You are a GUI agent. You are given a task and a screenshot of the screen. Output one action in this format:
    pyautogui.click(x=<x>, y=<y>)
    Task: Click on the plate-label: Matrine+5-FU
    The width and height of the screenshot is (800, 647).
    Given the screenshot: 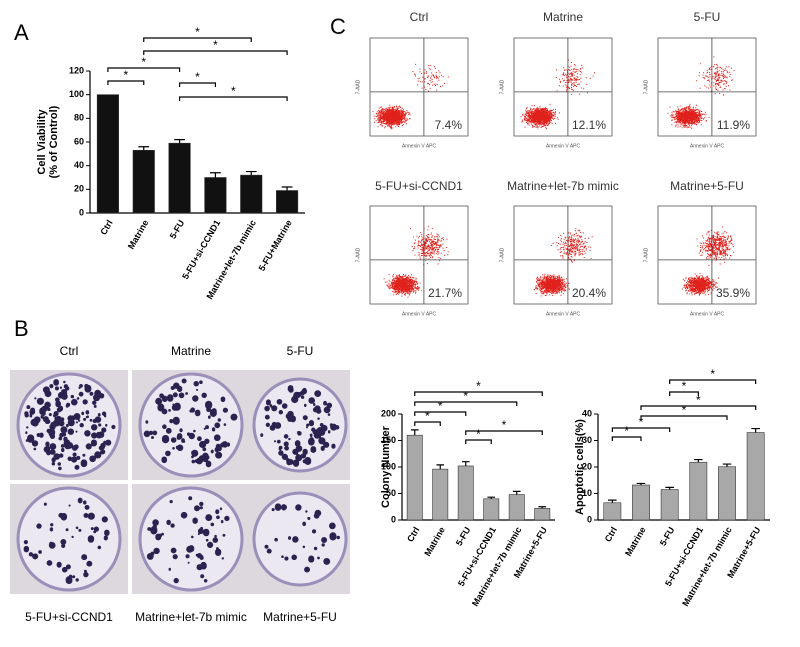 What is the action you would take?
    pyautogui.click(x=300, y=617)
    